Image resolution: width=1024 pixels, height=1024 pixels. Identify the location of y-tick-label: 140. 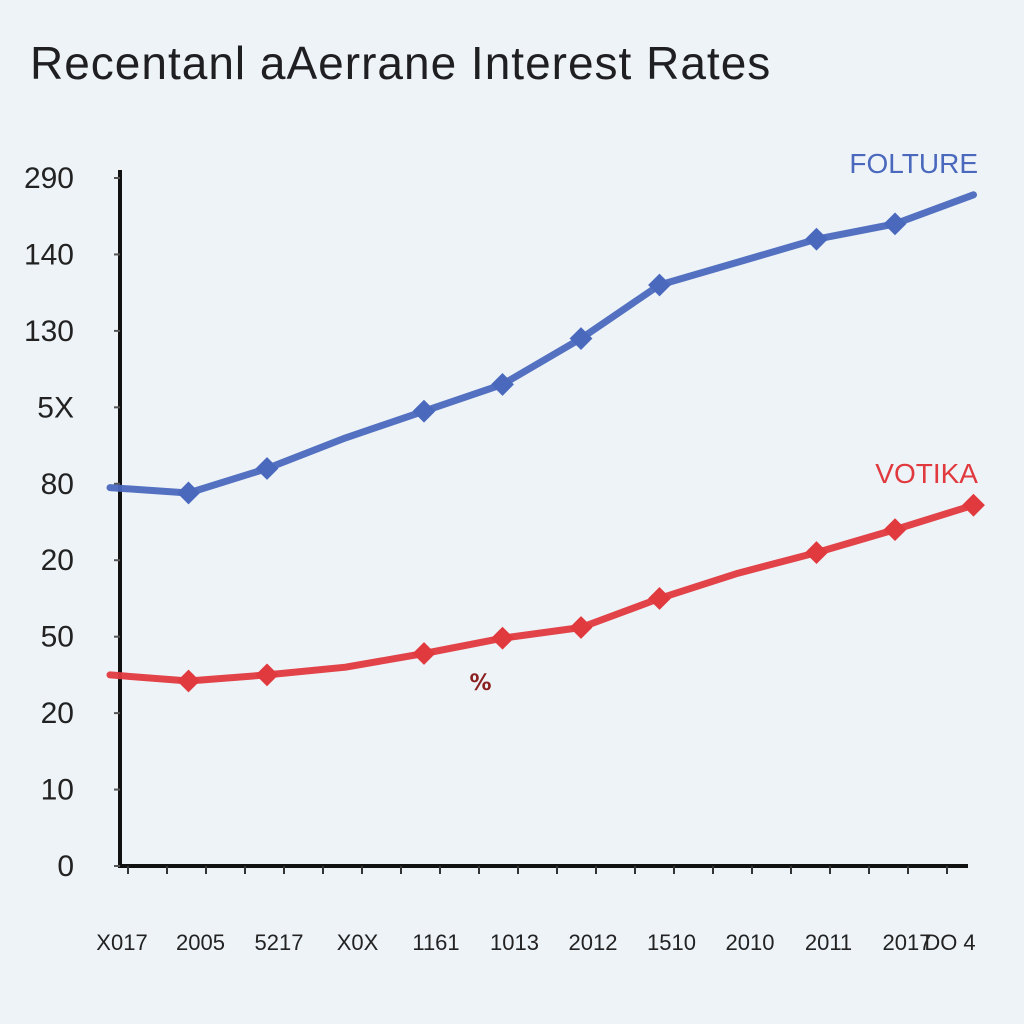
(49, 254).